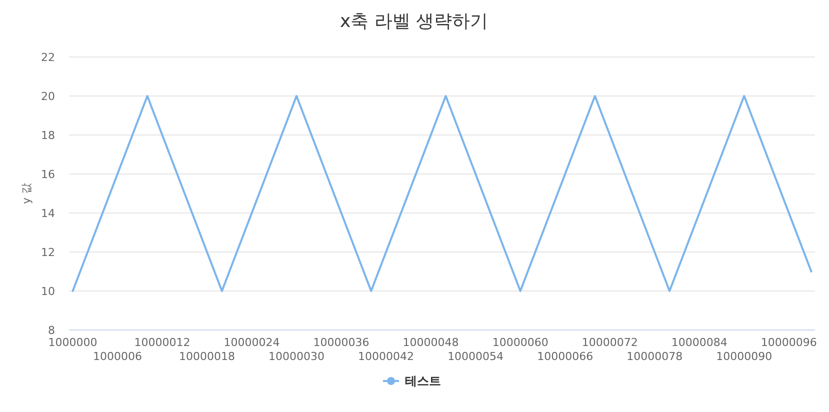 The height and width of the screenshot is (412, 829). Describe the element at coordinates (48, 96) in the screenshot. I see `y-tick-label: 20` at that location.